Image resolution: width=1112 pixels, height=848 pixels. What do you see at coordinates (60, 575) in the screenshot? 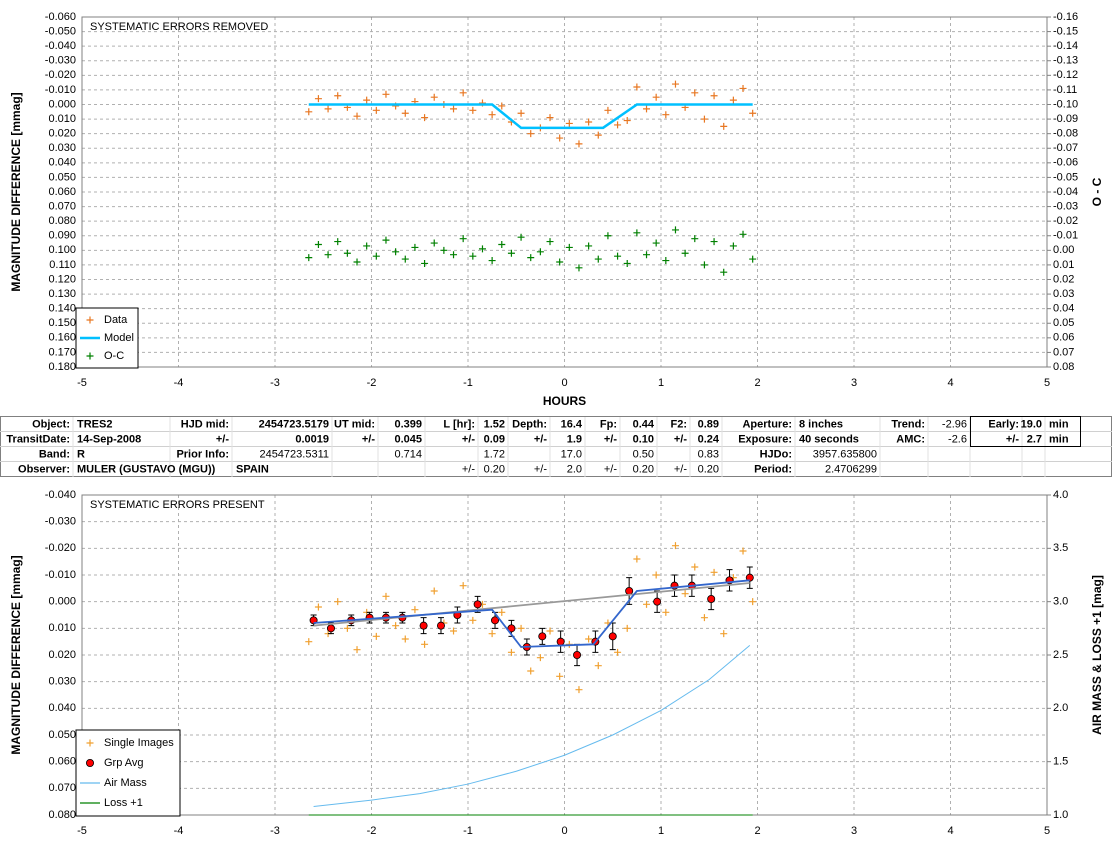
I see `y-tick-label: -0.010` at bounding box center [60, 575].